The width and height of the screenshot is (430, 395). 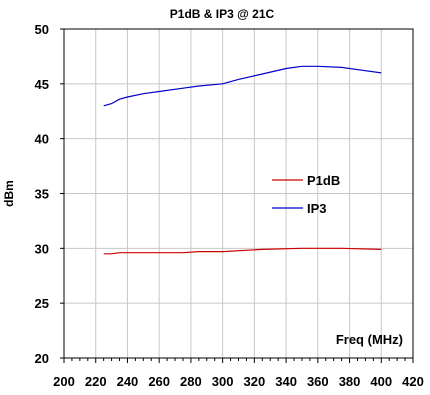 I want to click on x-tick-label: 340, so click(x=286, y=381).